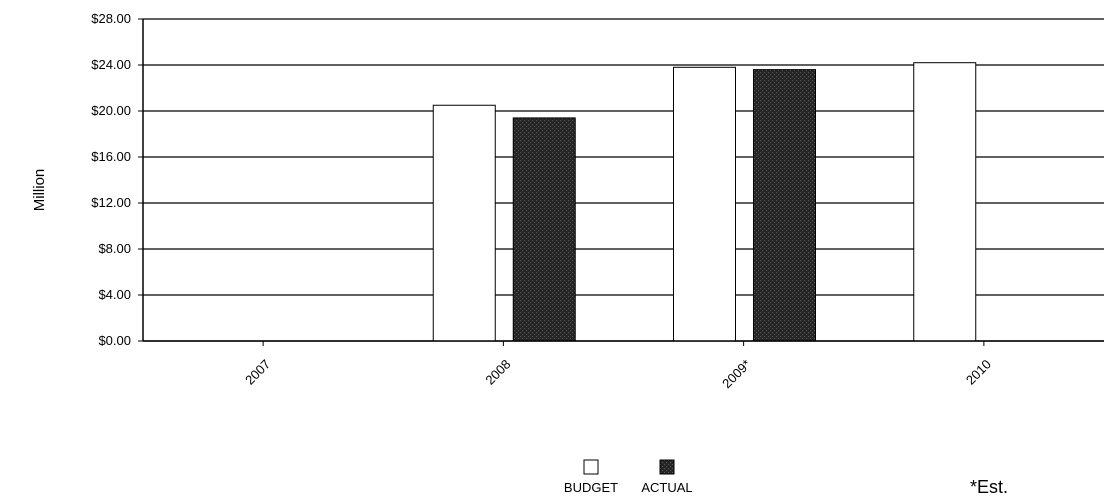 The image size is (1104, 498). I want to click on bar-budget-2009, so click(704, 204).